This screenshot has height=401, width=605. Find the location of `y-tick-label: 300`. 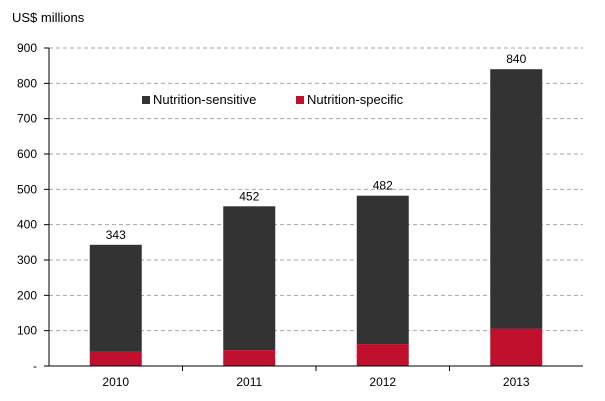

y-tick-label: 300 is located at coordinates (27, 260).